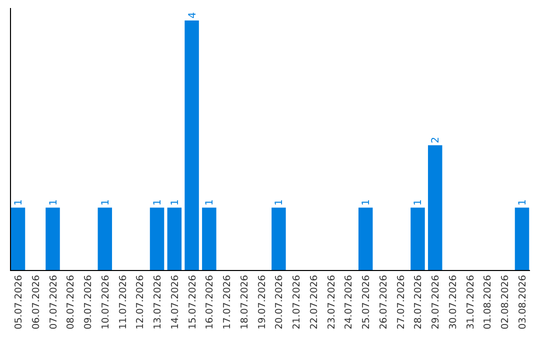  Describe the element at coordinates (349, 302) in the screenshot. I see `x-tick-label: 24.07.2026` at that location.